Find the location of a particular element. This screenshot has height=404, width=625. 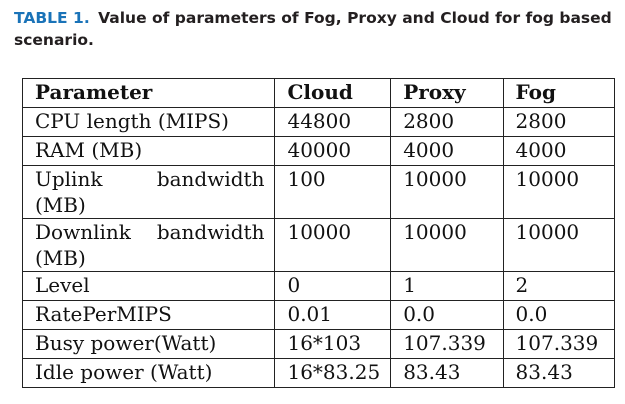

cell-cloud: 44800 is located at coordinates (333, 122).